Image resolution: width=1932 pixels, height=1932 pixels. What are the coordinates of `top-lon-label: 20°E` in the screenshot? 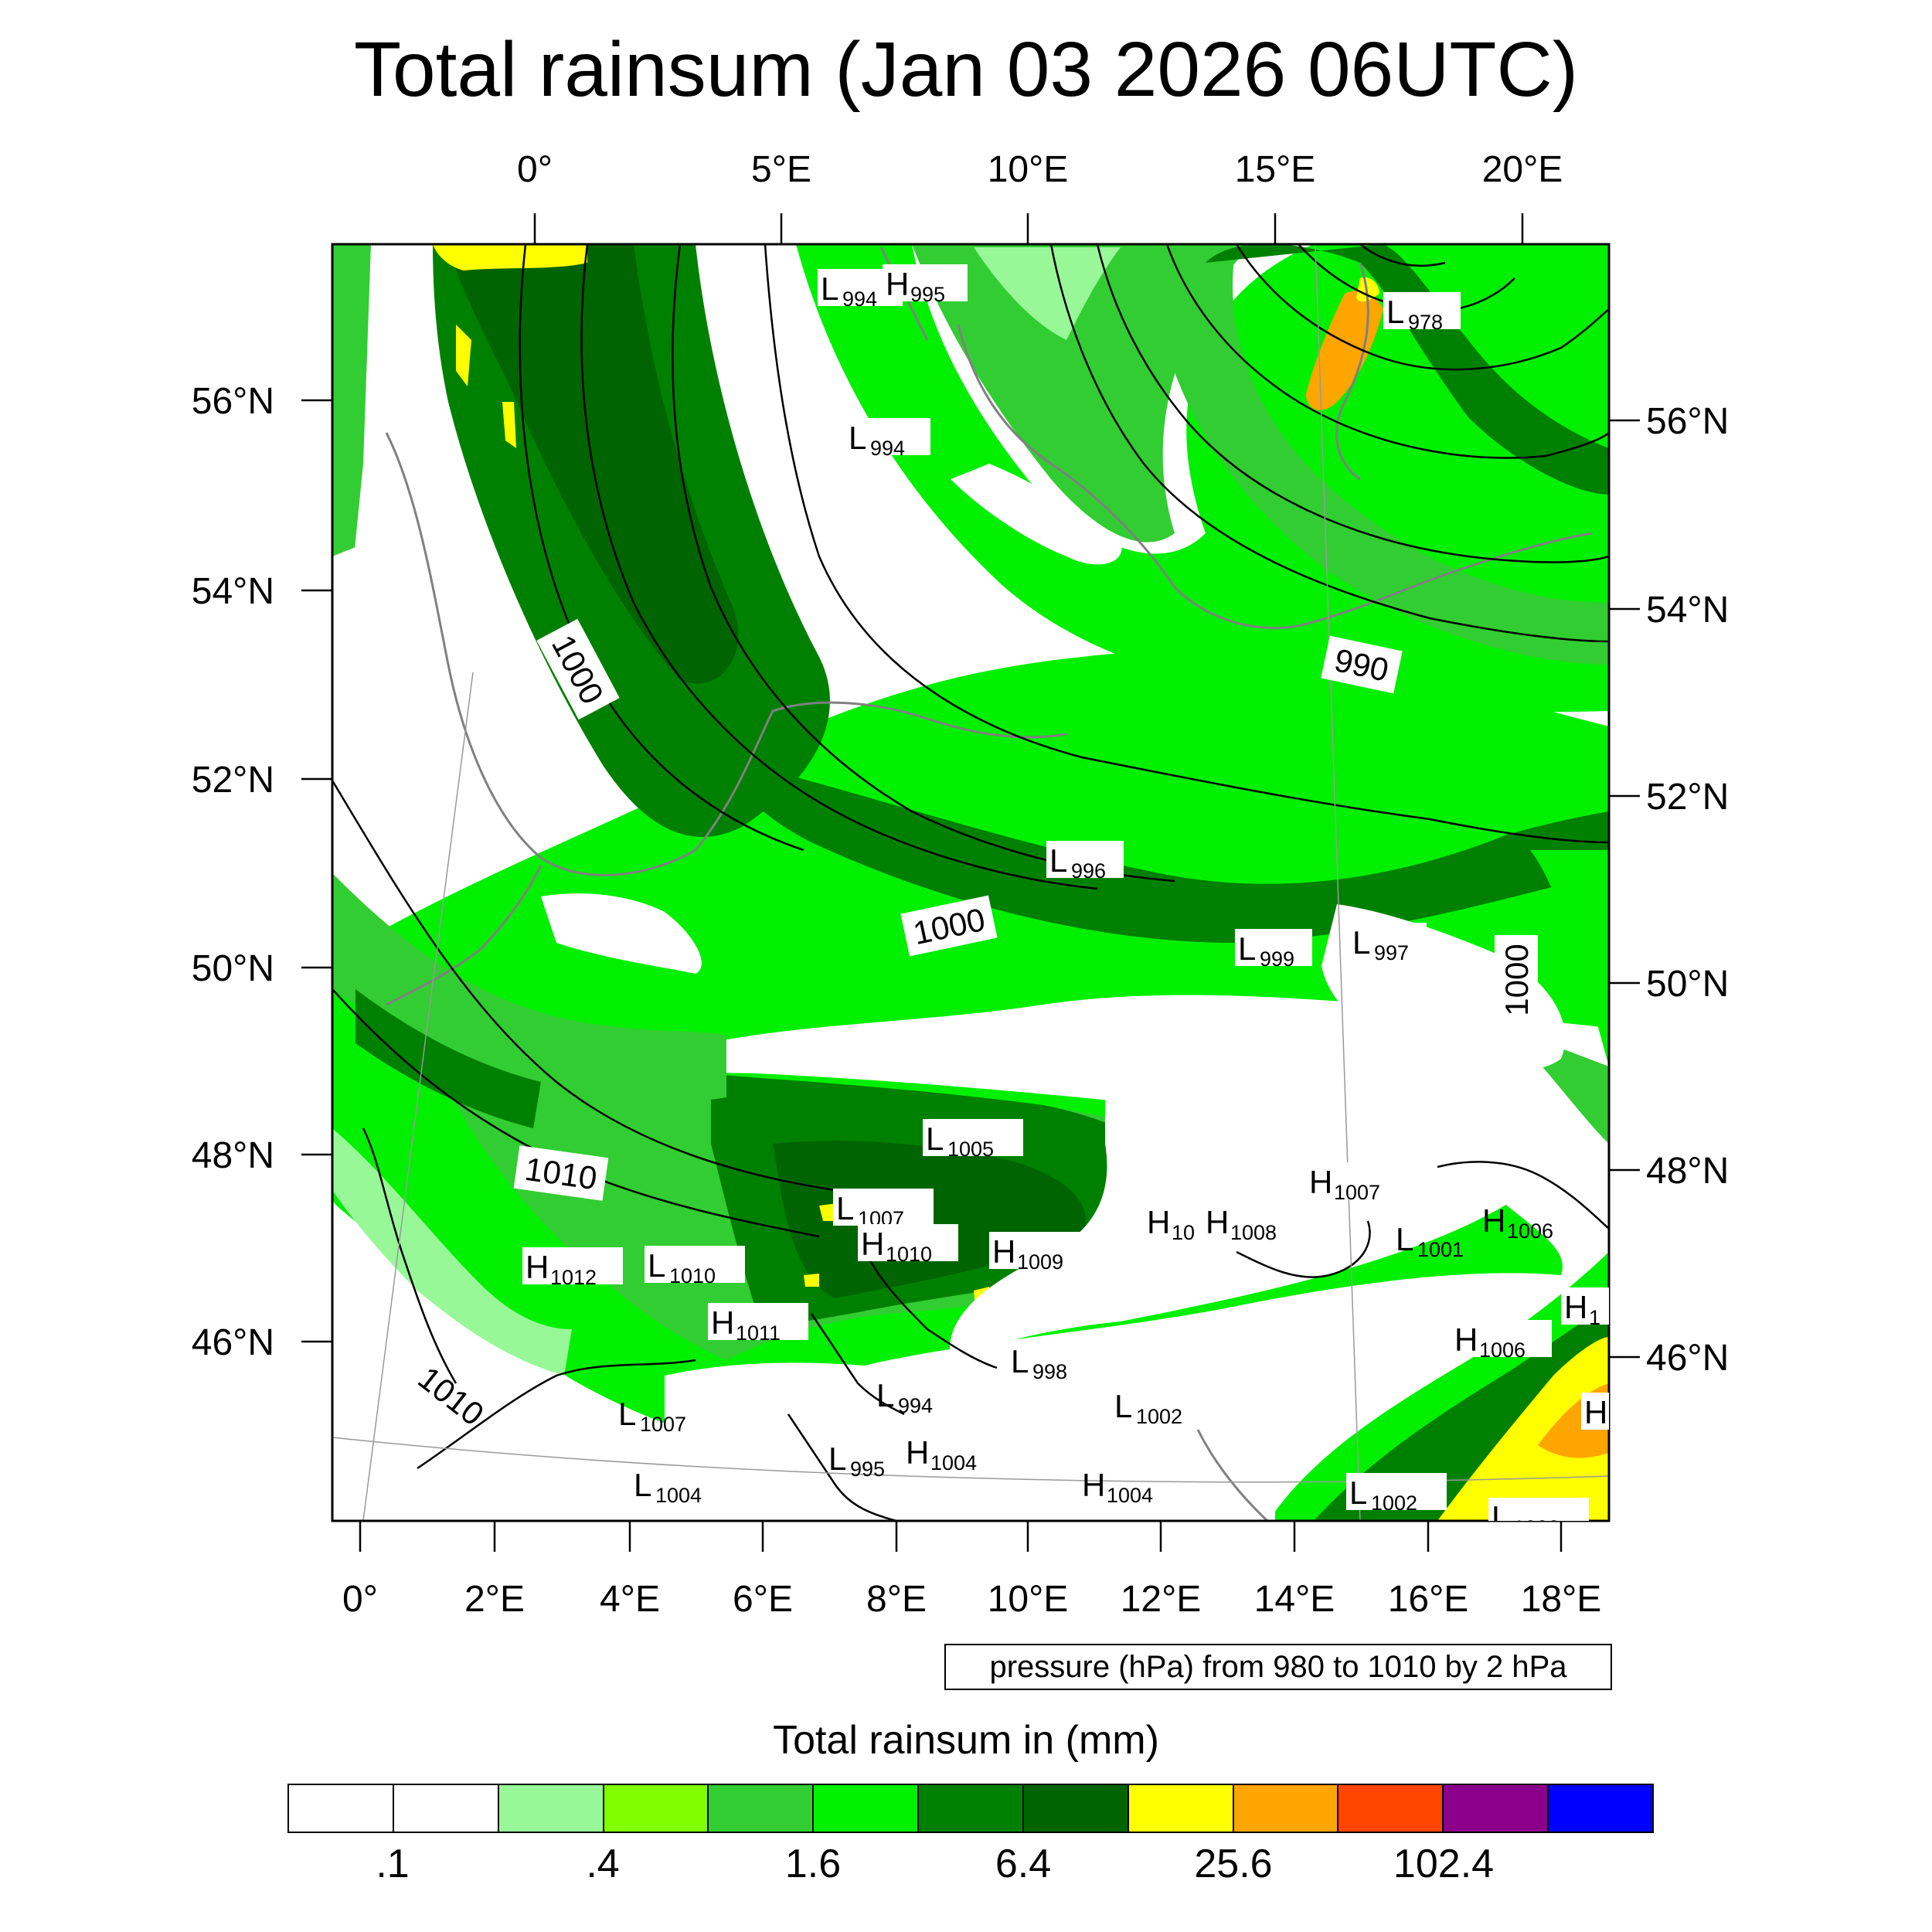 It's located at (1523, 169).